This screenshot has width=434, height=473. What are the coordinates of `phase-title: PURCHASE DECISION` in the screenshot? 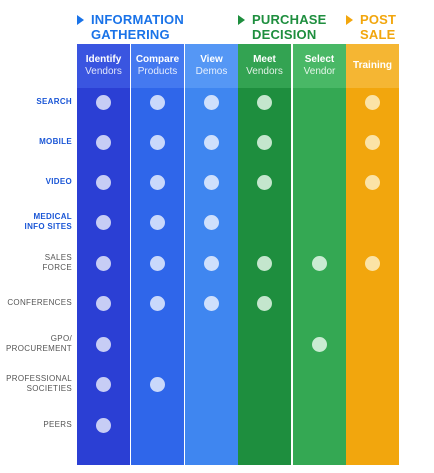 It's located at (289, 27).